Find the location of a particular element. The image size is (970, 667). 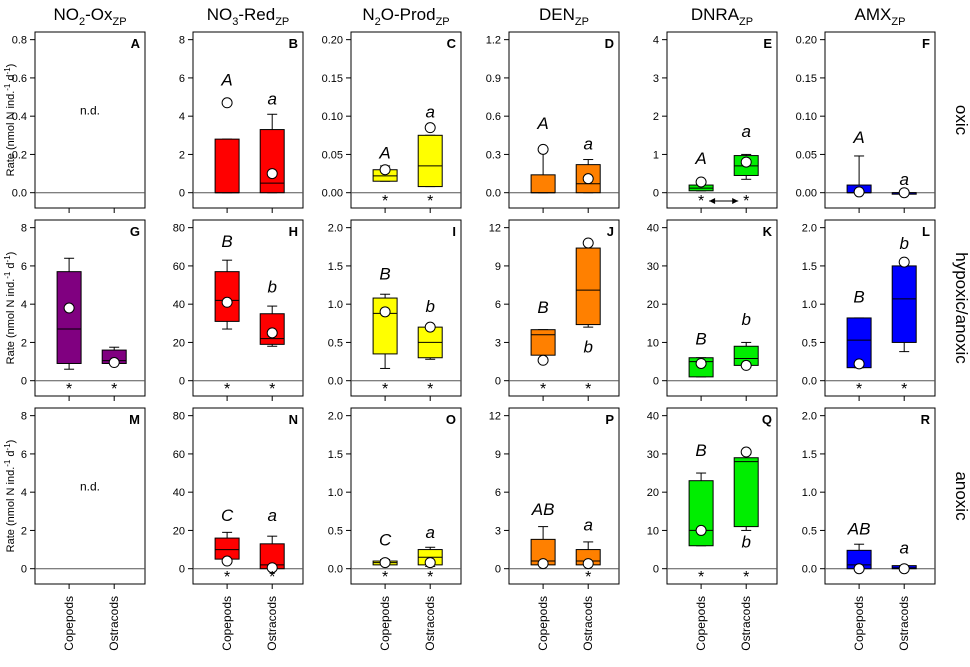

box-copepods is located at coordinates (69, 313).